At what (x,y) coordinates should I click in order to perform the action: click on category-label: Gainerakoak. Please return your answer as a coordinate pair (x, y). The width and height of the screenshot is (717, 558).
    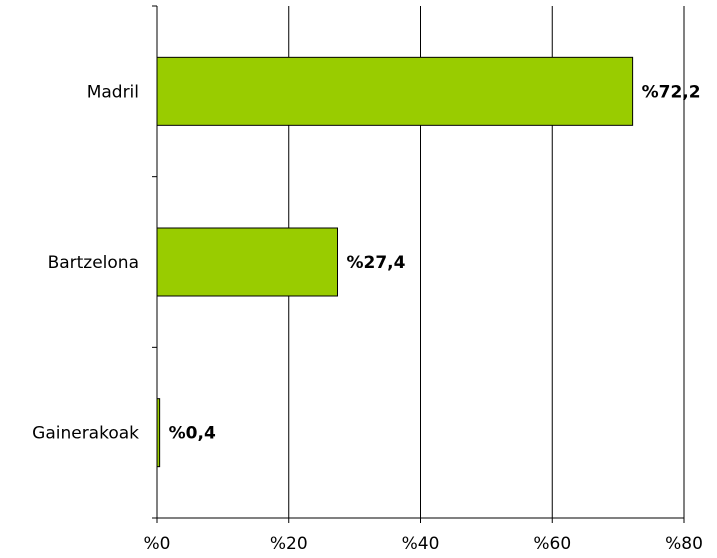
    Looking at the image, I should click on (85, 434).